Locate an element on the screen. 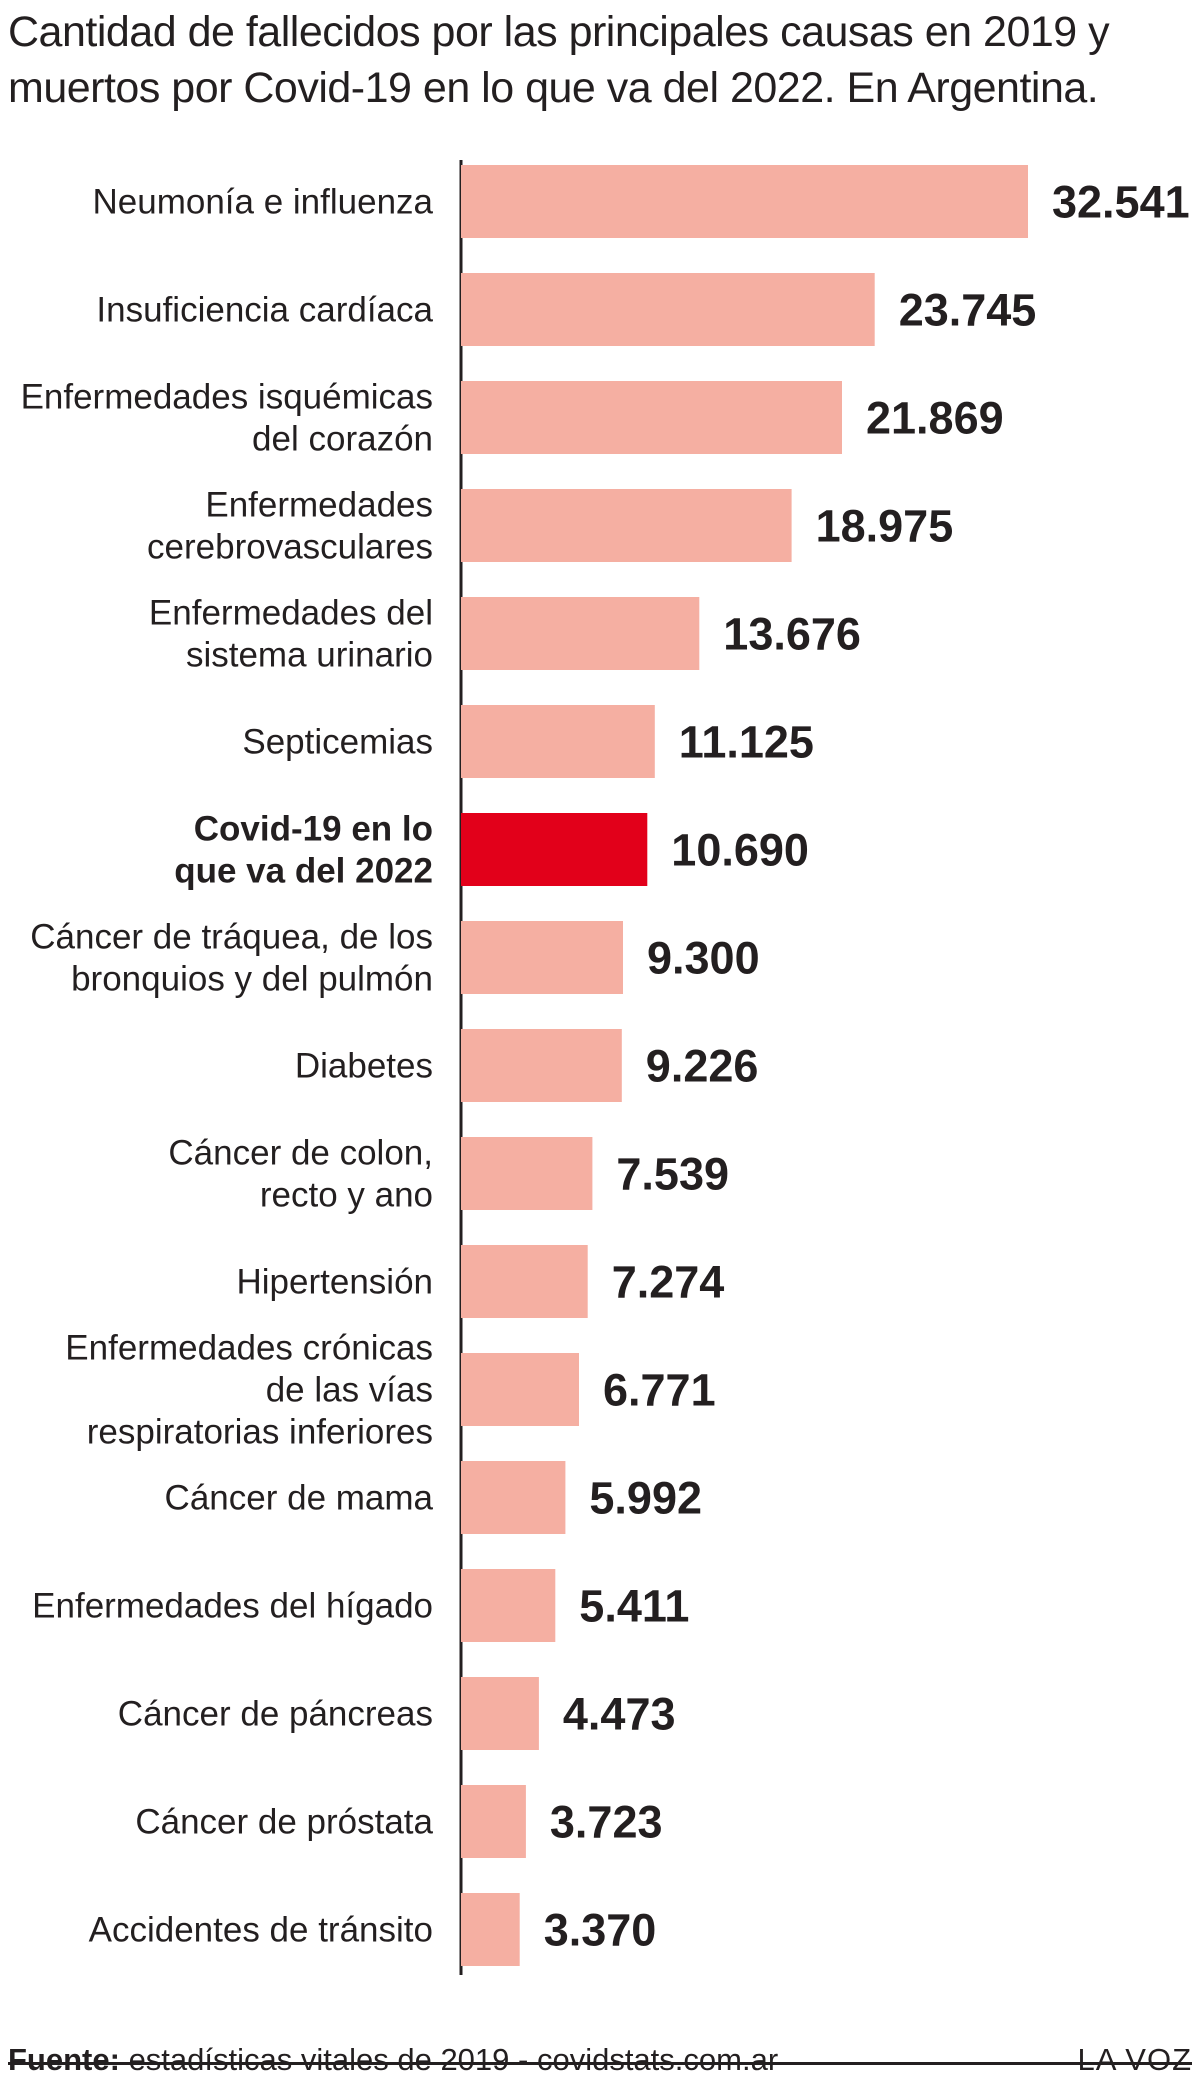 This screenshot has width=1200, height=2078. value-label: 3.723 is located at coordinates (606, 1822).